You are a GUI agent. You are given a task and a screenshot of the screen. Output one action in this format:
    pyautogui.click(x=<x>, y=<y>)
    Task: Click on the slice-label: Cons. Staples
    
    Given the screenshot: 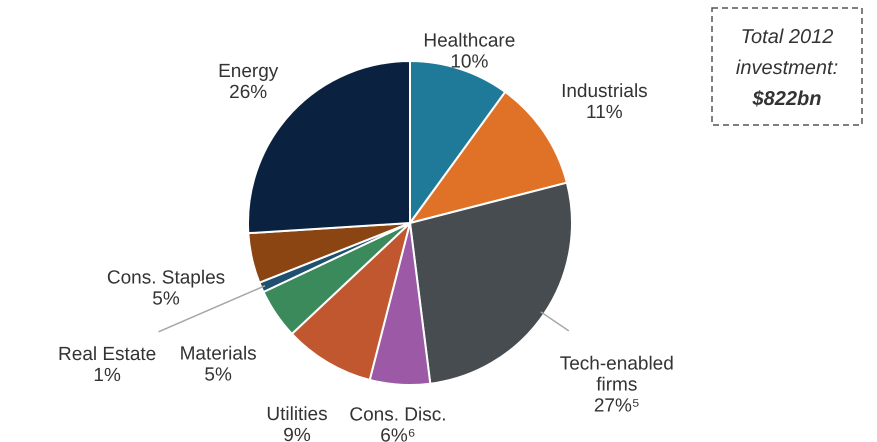 What is the action you would take?
    pyautogui.click(x=166, y=278)
    